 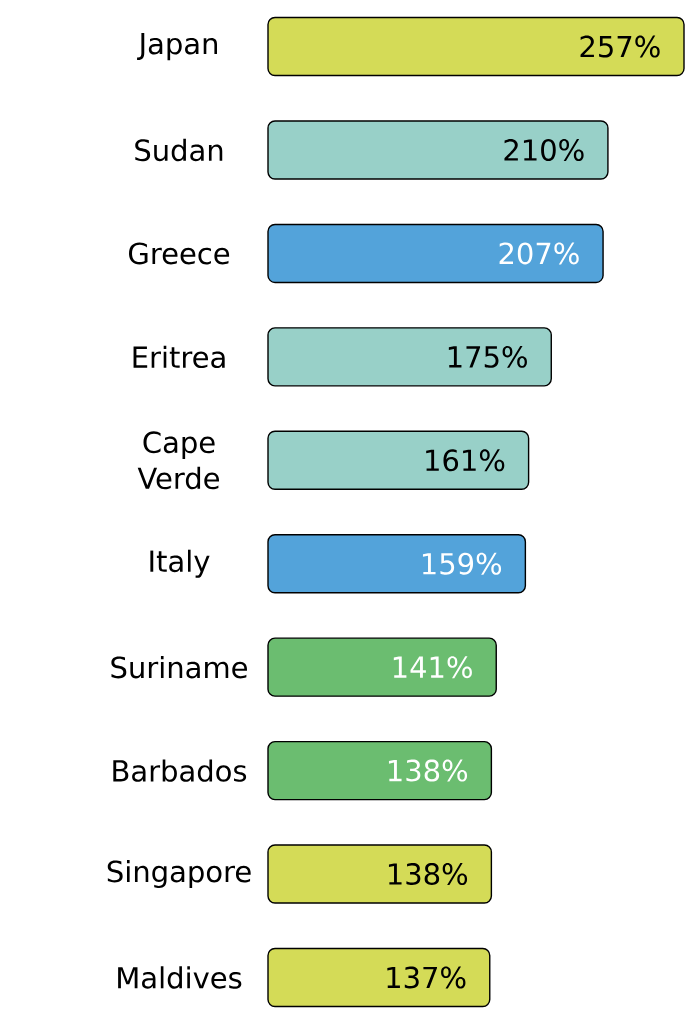 What do you see at coordinates (432, 667) in the screenshot?
I see `data-label: 141%` at bounding box center [432, 667].